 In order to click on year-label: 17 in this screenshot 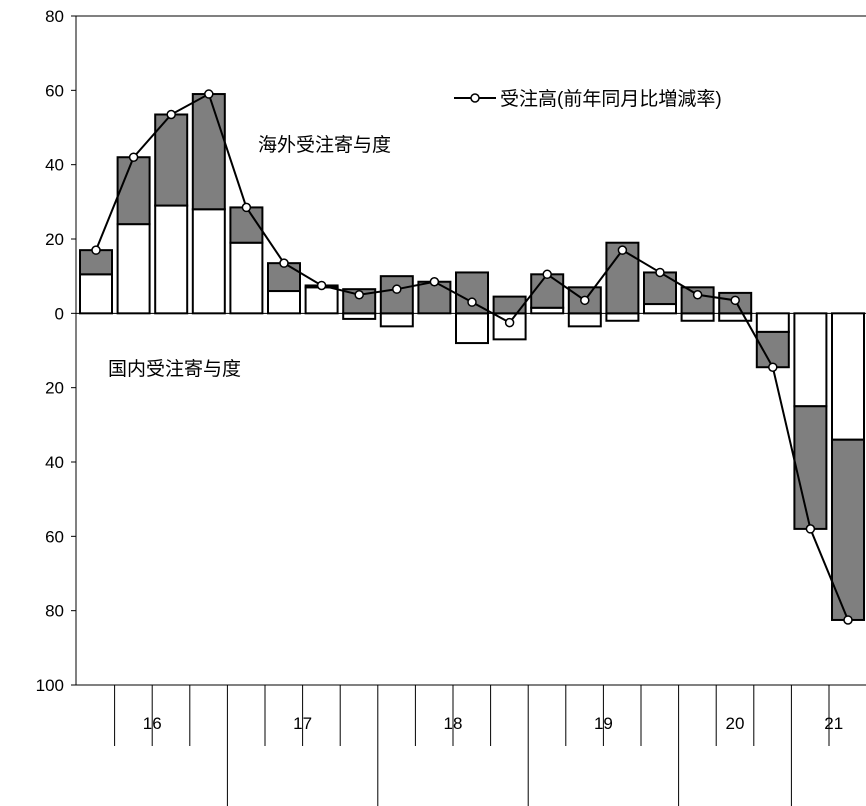, I will do `click(302, 723)`.